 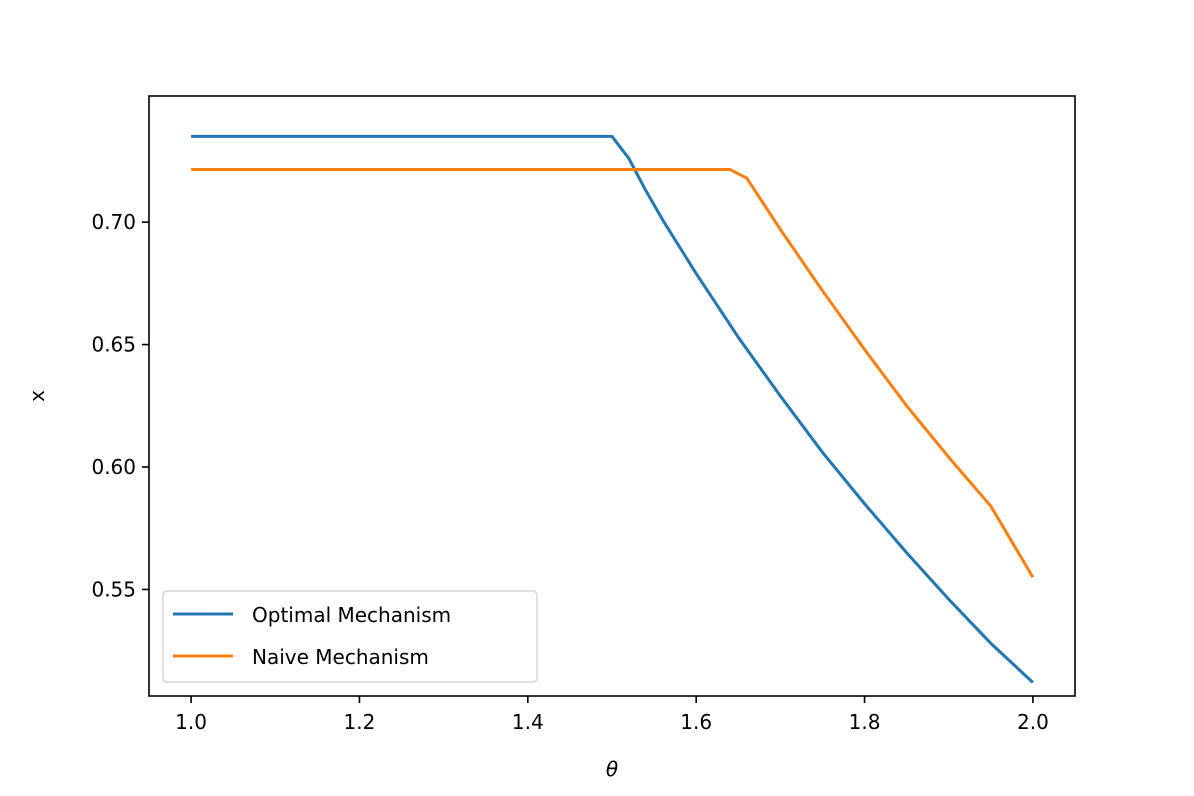 What do you see at coordinates (612, 769) in the screenshot?
I see `x-axis-label: θ` at bounding box center [612, 769].